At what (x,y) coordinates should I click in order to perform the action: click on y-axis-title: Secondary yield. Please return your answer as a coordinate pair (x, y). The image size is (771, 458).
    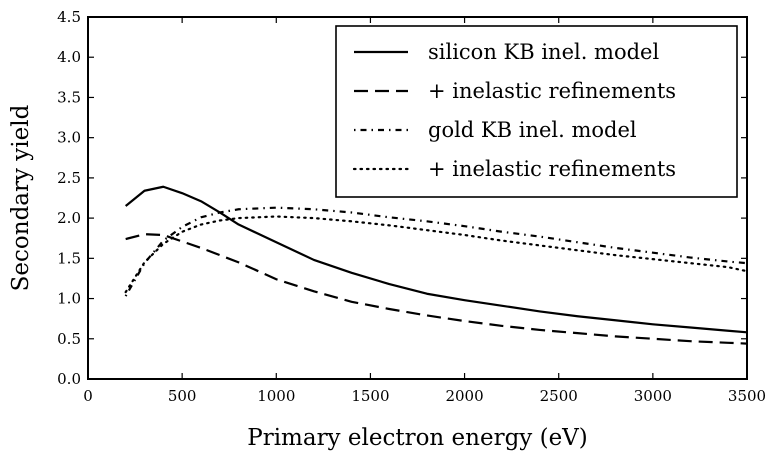
    Looking at the image, I should click on (21, 197).